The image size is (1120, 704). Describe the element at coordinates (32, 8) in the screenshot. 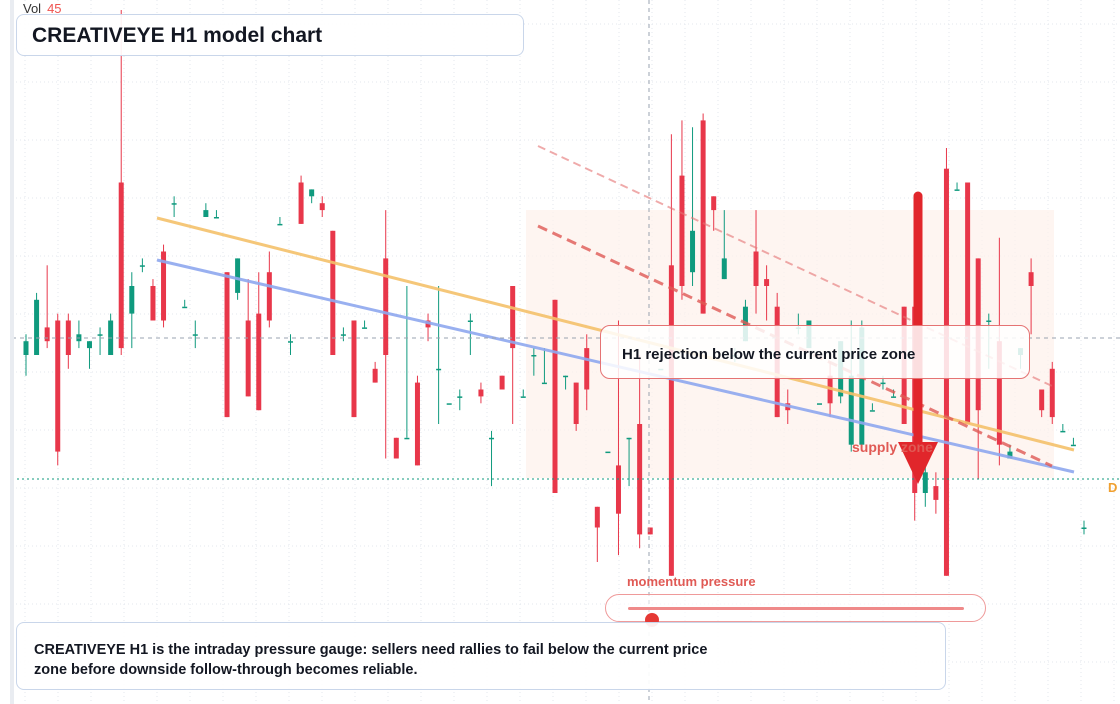

I see `volume-label: Vol` at that location.